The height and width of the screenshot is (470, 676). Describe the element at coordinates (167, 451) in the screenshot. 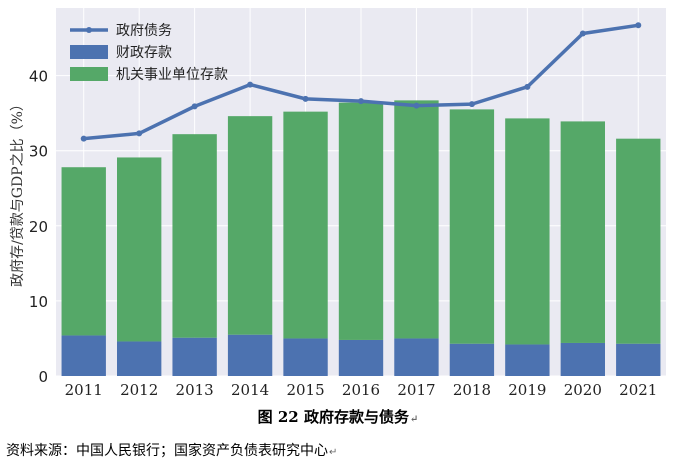

I see `source-text: 资料来源：中国人民银行；国家资产负债表研究中心` at that location.